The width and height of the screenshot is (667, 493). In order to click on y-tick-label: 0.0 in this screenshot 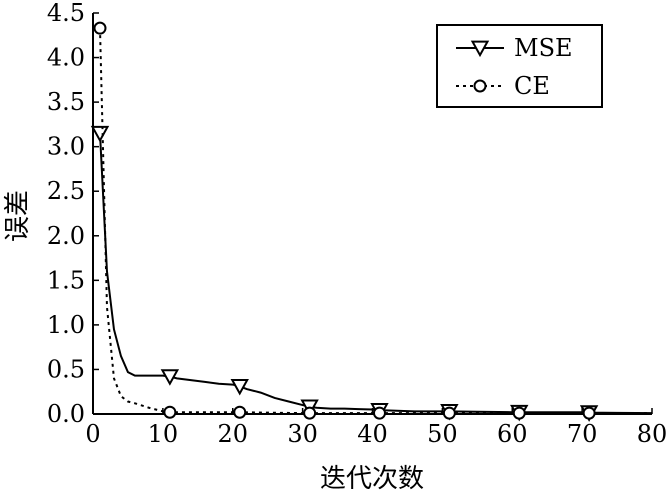, I will do `click(66, 414)`.